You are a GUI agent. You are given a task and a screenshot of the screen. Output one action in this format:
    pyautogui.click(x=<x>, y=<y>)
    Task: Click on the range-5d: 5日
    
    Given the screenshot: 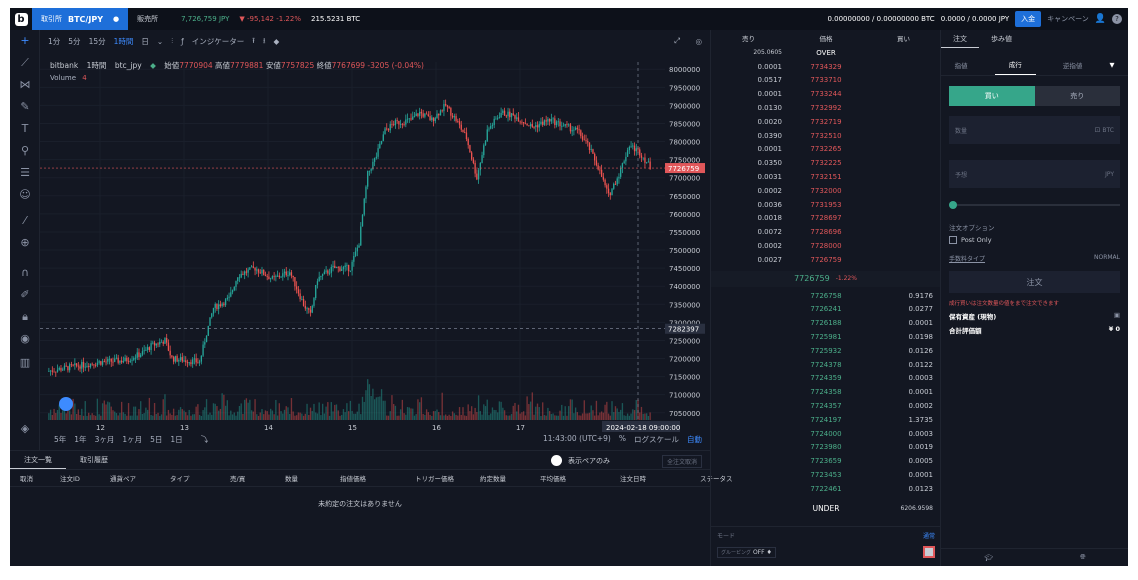 What is the action you would take?
    pyautogui.click(x=156, y=439)
    